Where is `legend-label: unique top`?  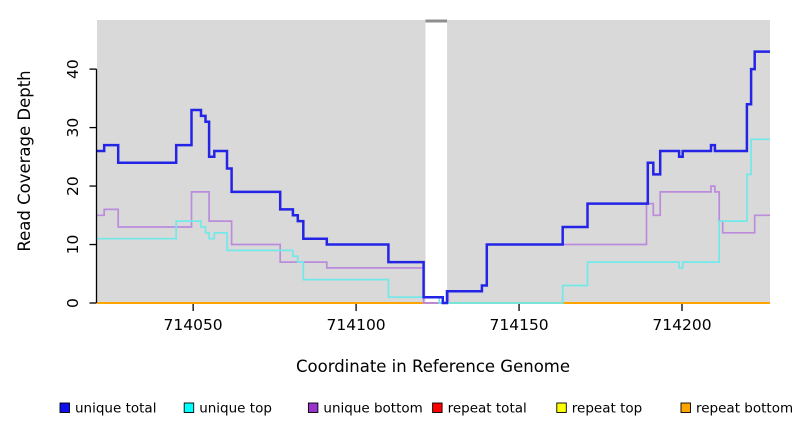 legend-label: unique top is located at coordinates (235, 409).